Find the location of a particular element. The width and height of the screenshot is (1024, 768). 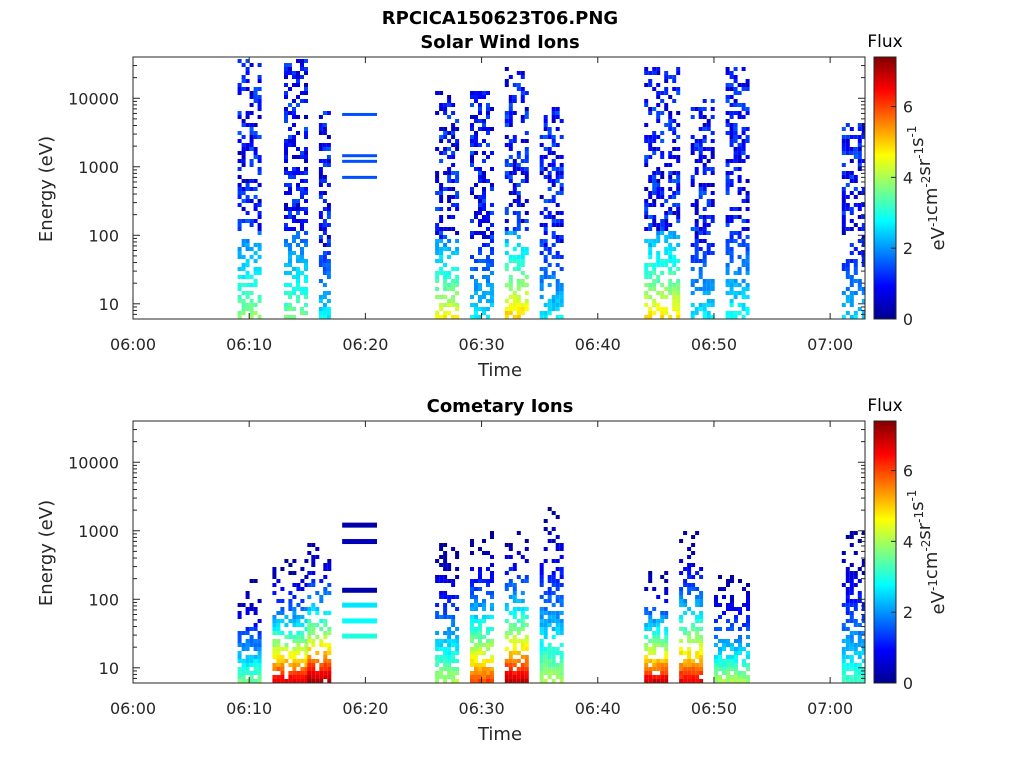

panel-title-solar-wind: Solar Wind Ions is located at coordinates (499, 42).